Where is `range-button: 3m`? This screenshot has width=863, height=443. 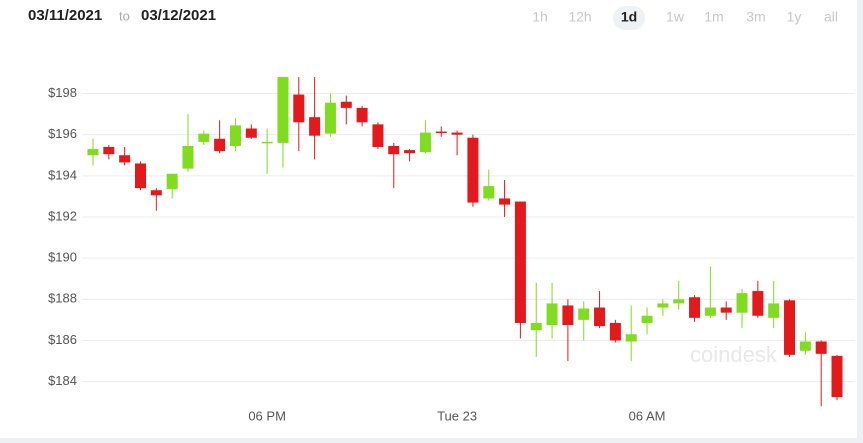
range-button: 3m is located at coordinates (755, 17).